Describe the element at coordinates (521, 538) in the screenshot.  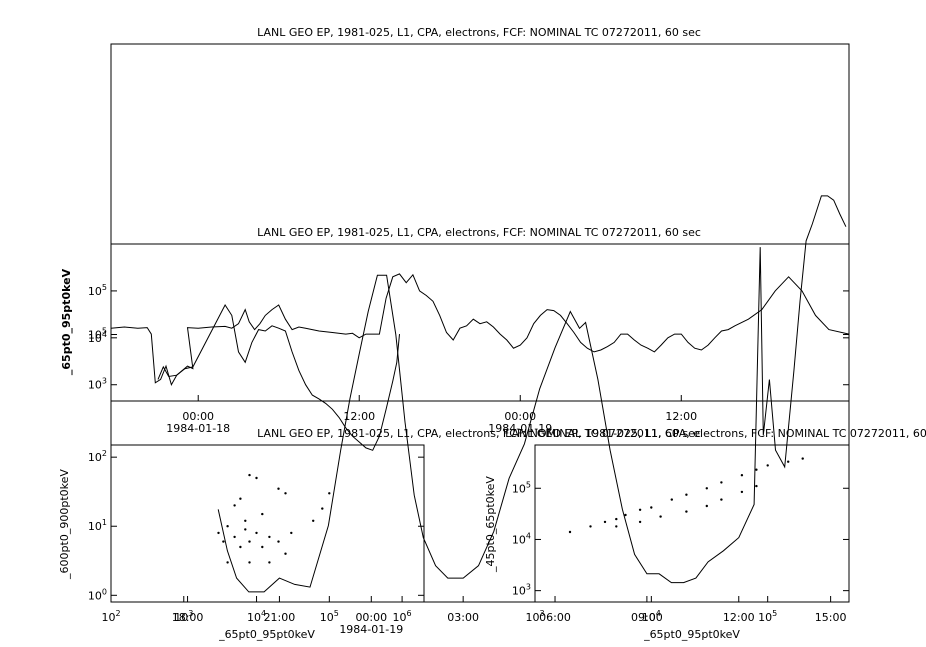
I see `bottom-right-y-tick-label-1: 10⁴` at that location.